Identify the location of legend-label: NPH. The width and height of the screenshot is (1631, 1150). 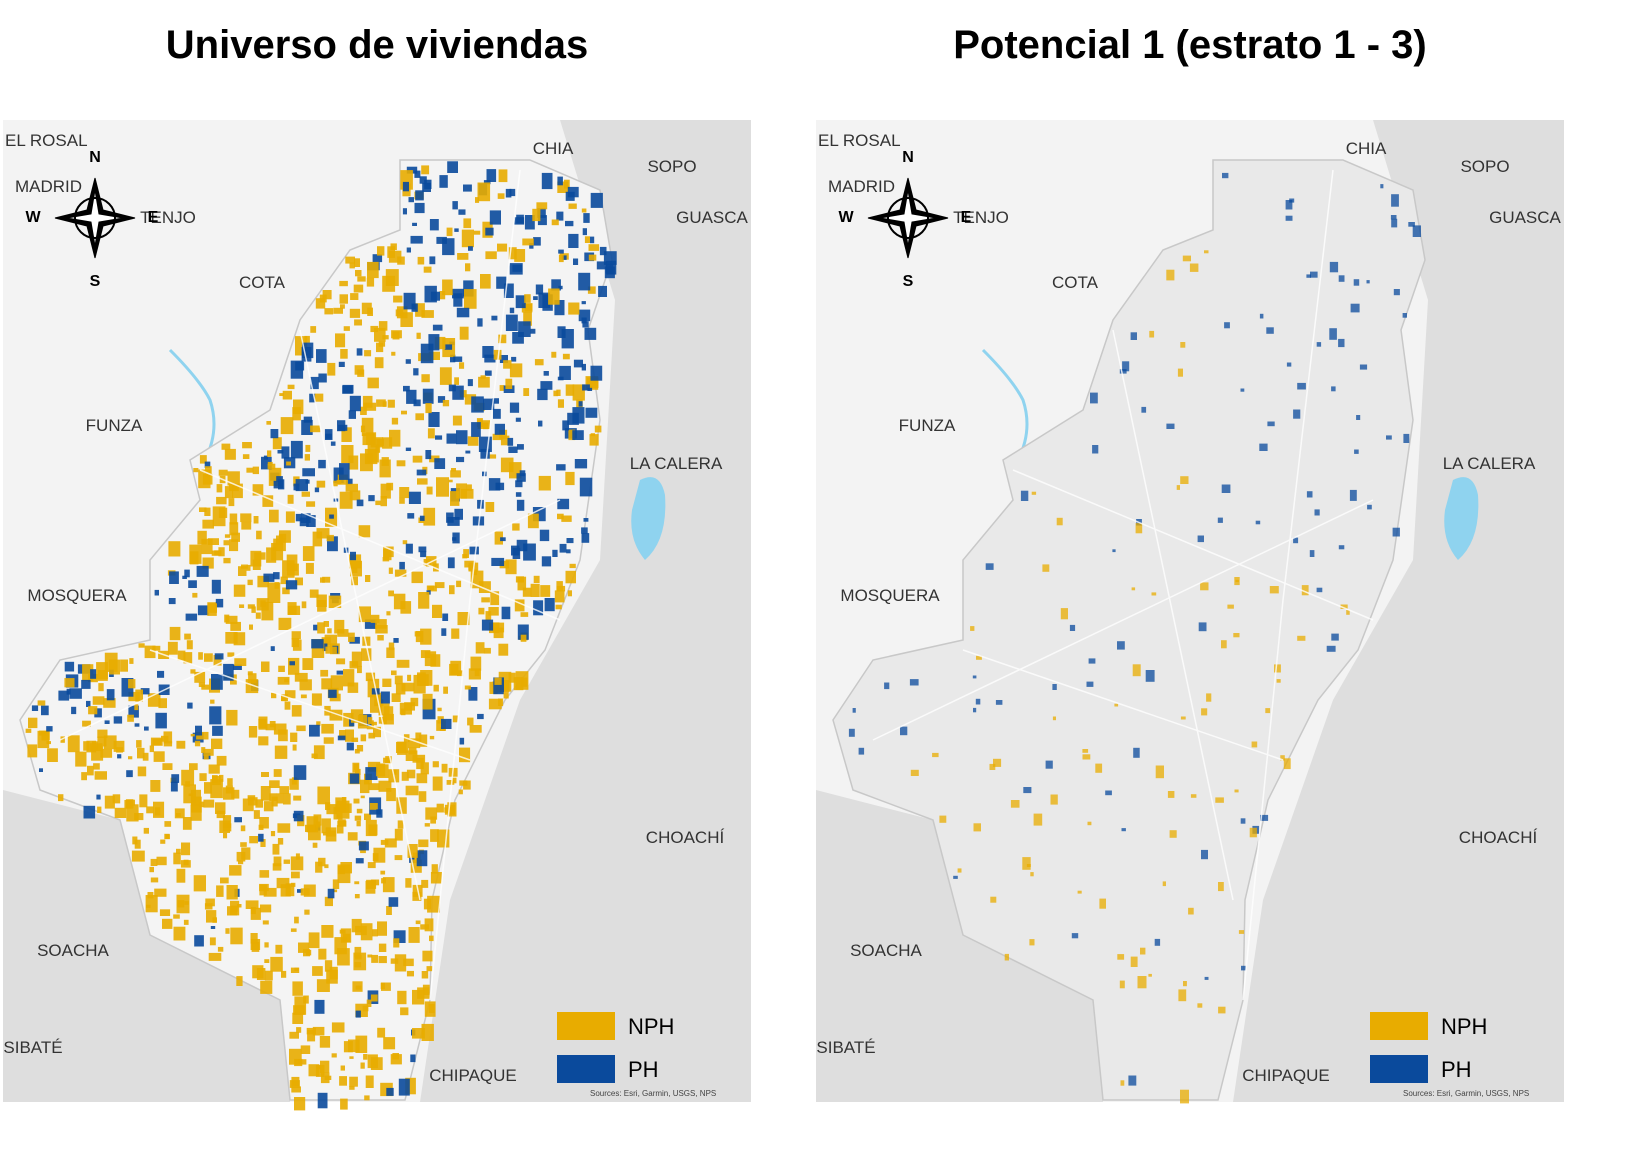
(651, 1026).